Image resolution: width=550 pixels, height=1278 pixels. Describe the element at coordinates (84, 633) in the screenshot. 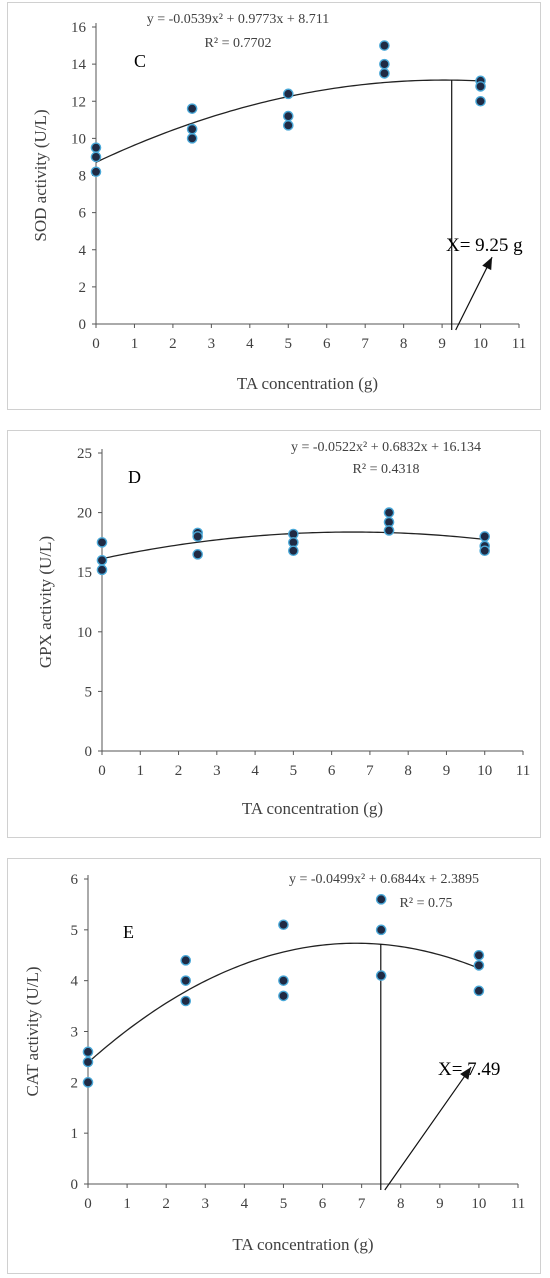

I see `y-tick-label: 10` at that location.